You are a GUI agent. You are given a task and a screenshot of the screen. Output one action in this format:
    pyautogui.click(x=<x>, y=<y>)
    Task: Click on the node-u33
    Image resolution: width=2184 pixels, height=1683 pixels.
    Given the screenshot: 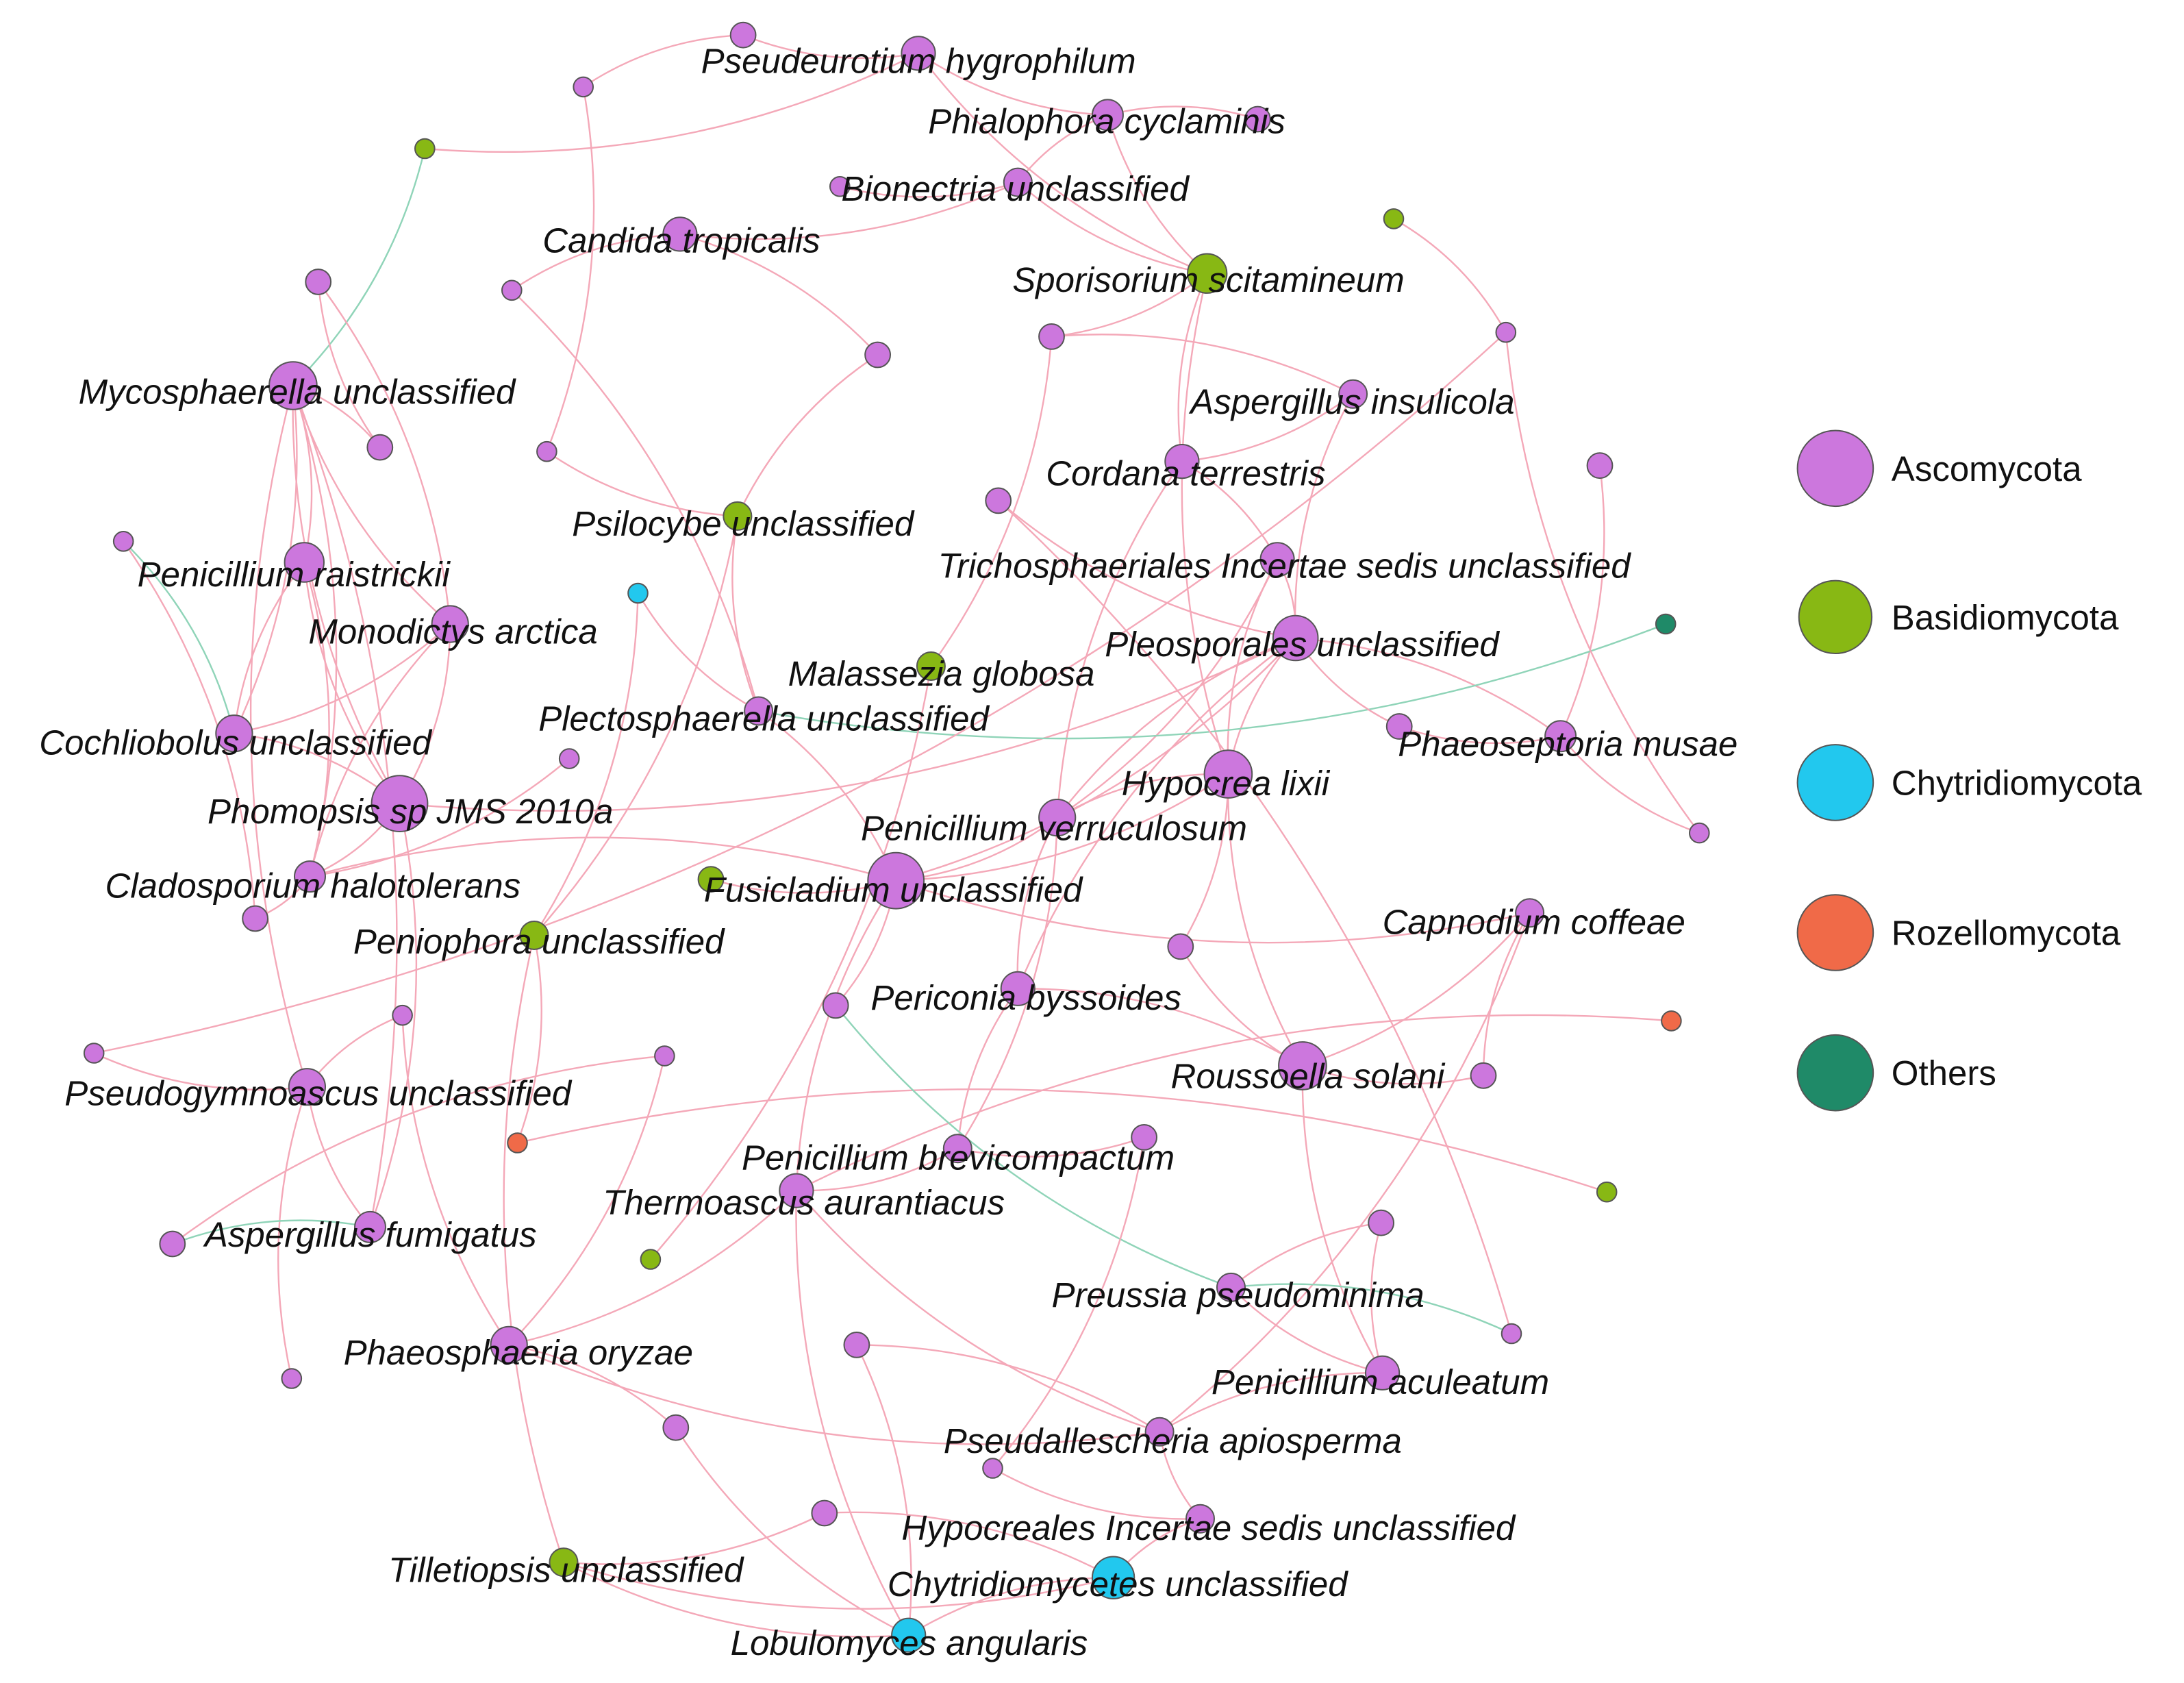 What is the action you would take?
    pyautogui.click(x=292, y=1378)
    